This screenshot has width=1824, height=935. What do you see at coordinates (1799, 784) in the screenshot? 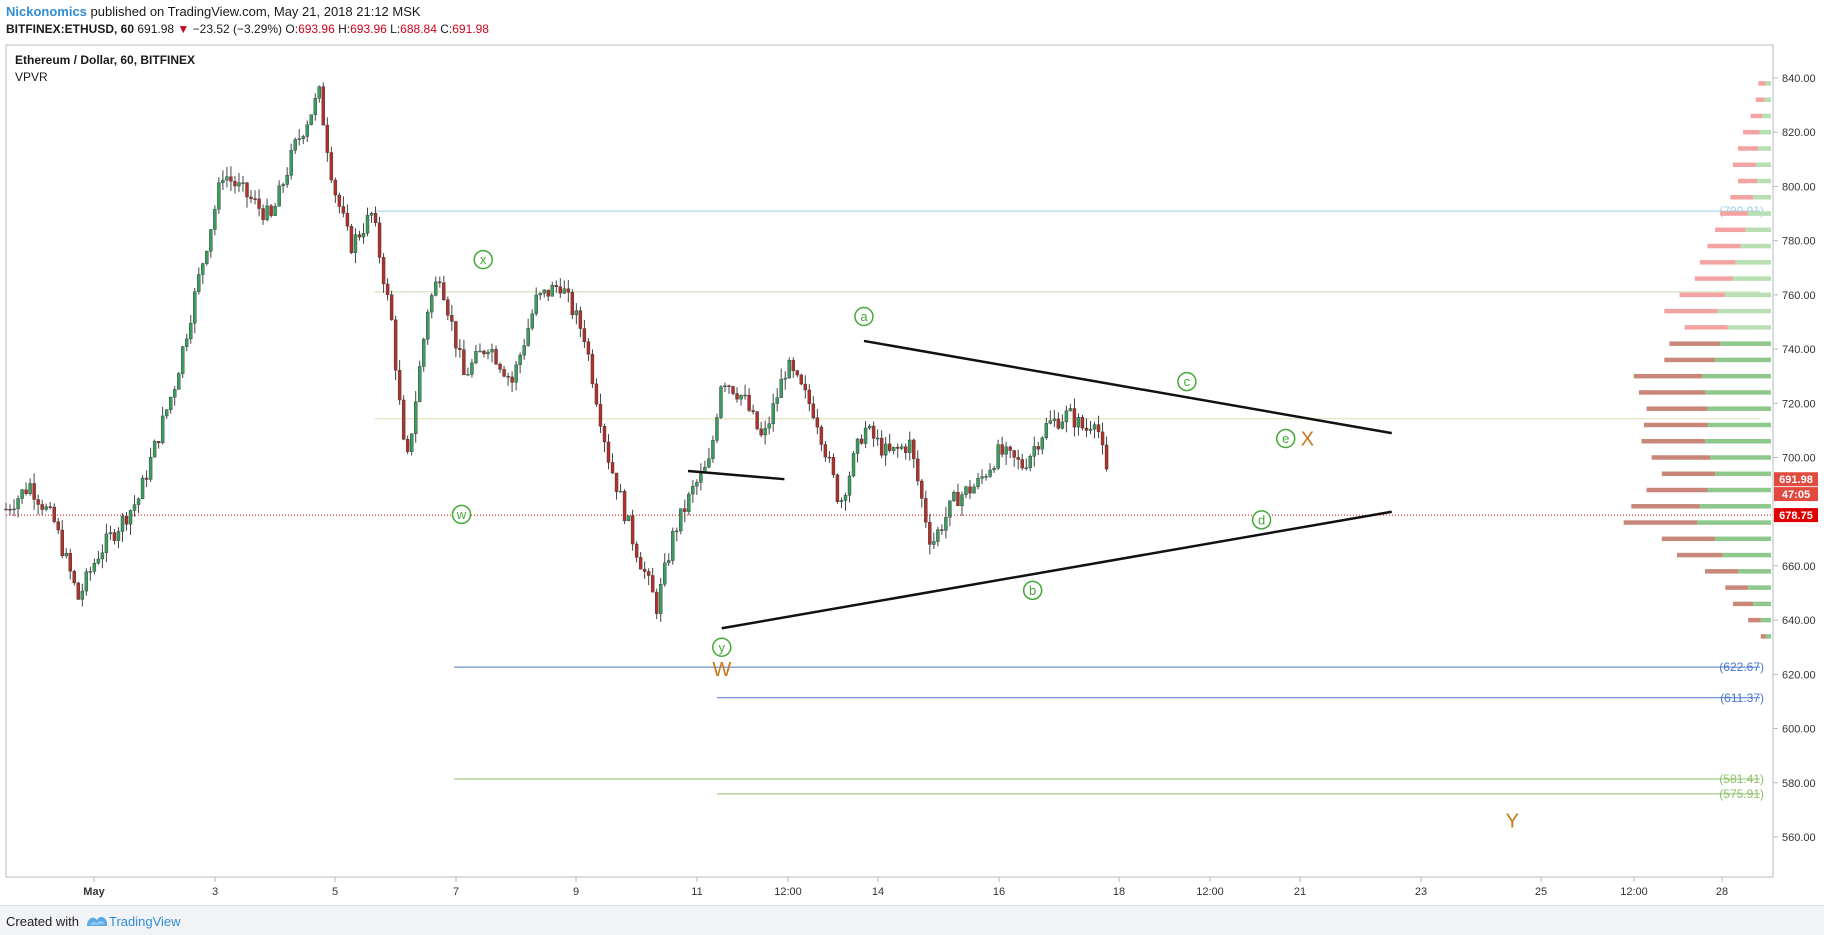
I see `price-tick-label: 580.00` at bounding box center [1799, 784].